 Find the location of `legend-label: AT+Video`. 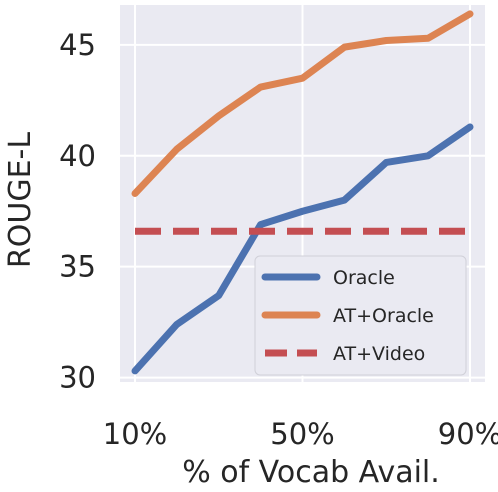

legend-label: AT+Video is located at coordinates (379, 354).